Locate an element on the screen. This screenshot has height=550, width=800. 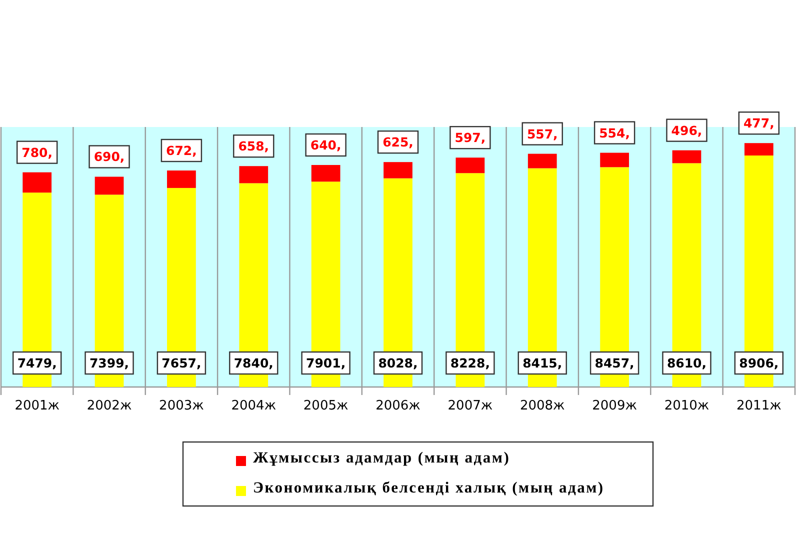
x-tick-label: 2010ж is located at coordinates (687, 406).